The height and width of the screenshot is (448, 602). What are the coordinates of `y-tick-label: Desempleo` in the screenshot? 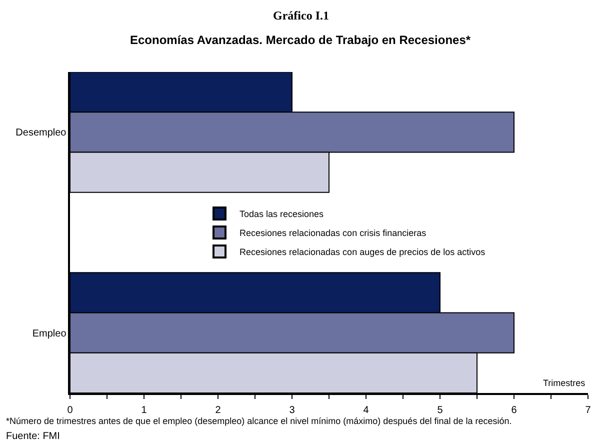 It's located at (41, 133).